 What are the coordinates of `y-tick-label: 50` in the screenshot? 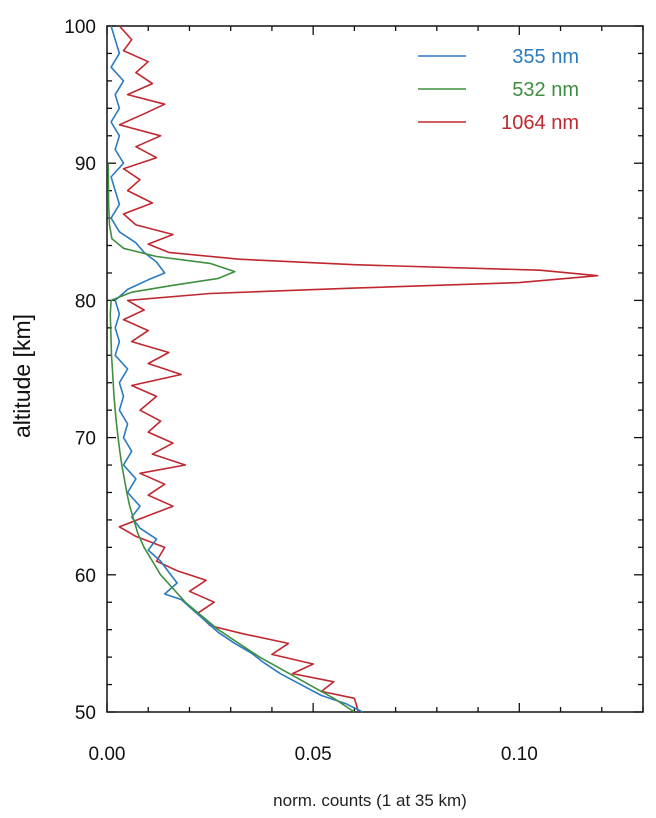 It's located at (85, 713).